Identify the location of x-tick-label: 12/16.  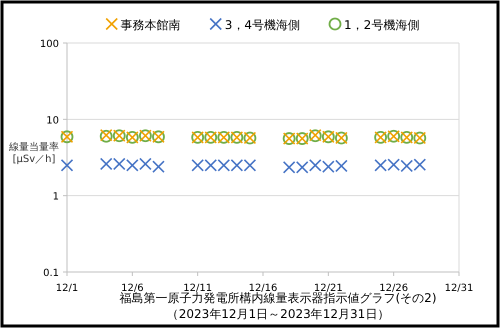
(263, 288).